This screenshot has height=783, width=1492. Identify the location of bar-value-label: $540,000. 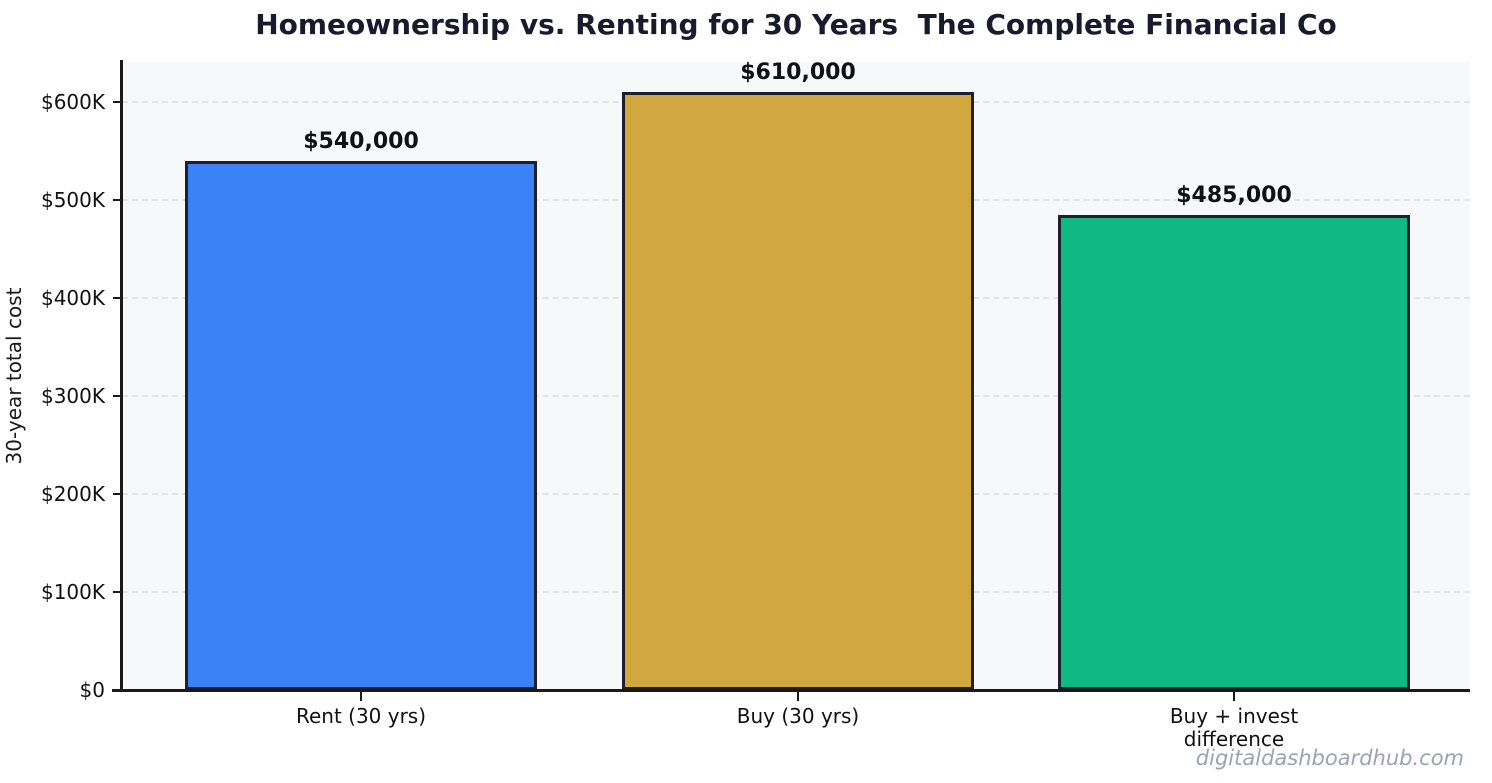
(361, 141).